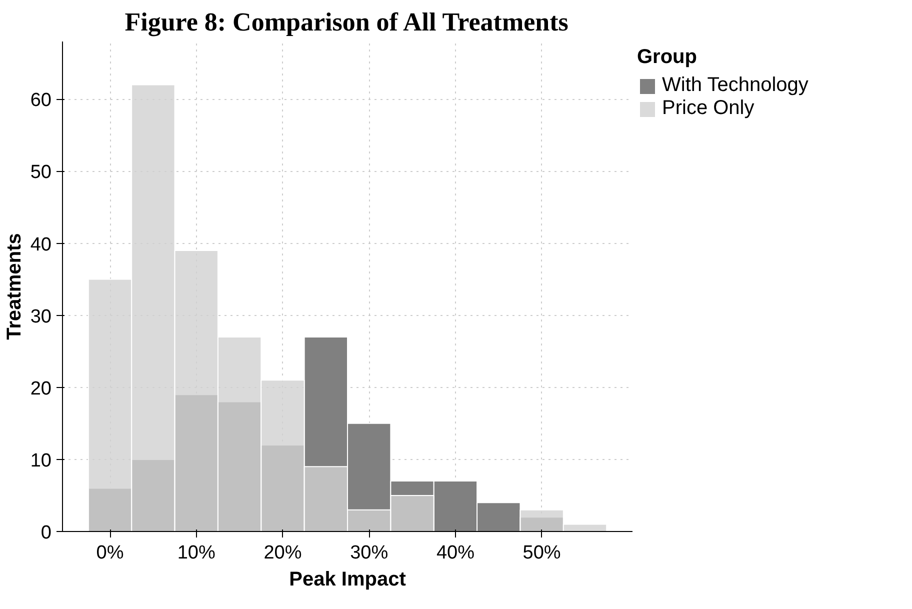 This screenshot has height=609, width=912. What do you see at coordinates (41, 245) in the screenshot?
I see `y-tick-label: 40` at bounding box center [41, 245].